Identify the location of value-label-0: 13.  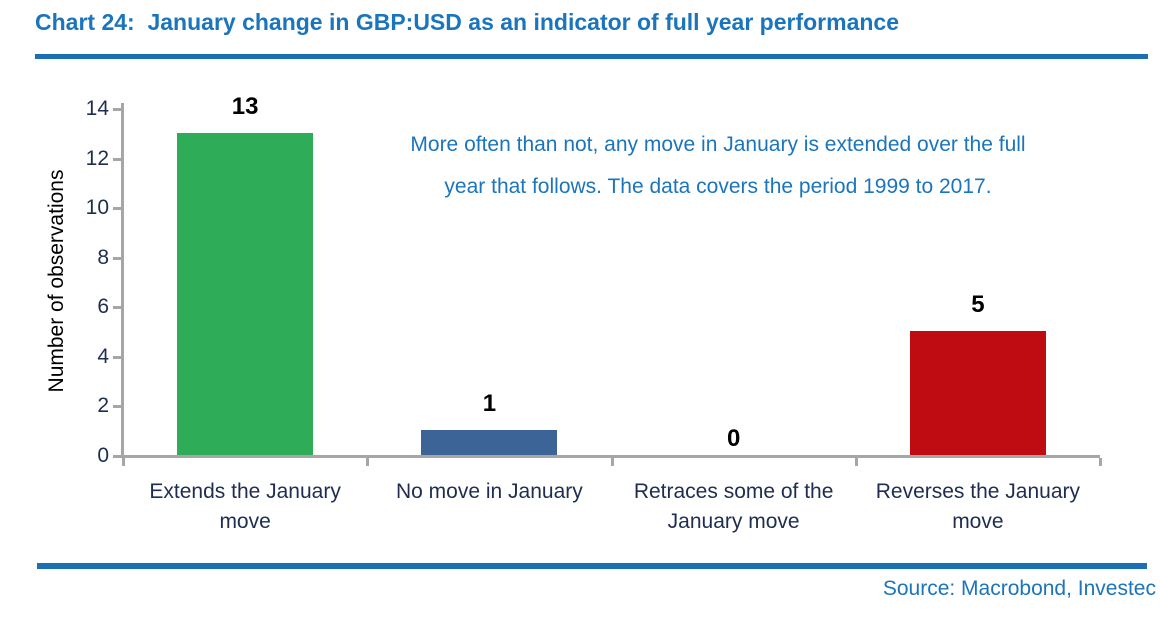
(245, 106).